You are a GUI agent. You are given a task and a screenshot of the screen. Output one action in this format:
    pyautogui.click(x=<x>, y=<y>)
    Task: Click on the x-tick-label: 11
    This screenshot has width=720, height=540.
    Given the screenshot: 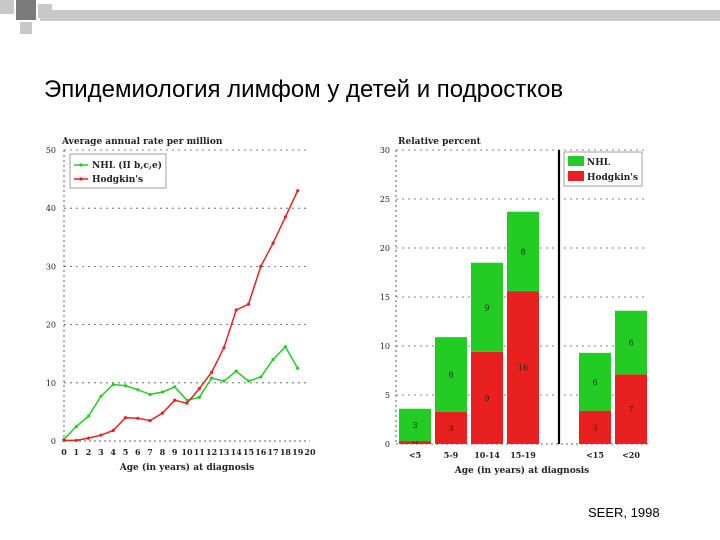 What is the action you would take?
    pyautogui.click(x=199, y=452)
    